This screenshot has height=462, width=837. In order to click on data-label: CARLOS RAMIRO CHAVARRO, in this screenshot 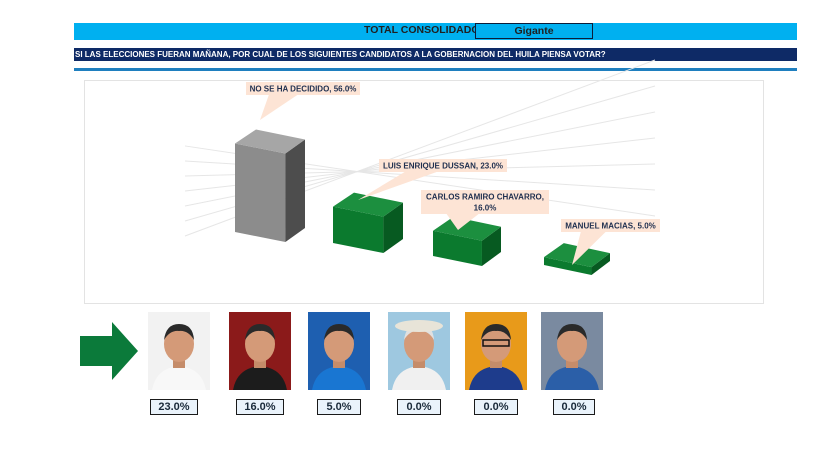, I will do `click(485, 197)`.